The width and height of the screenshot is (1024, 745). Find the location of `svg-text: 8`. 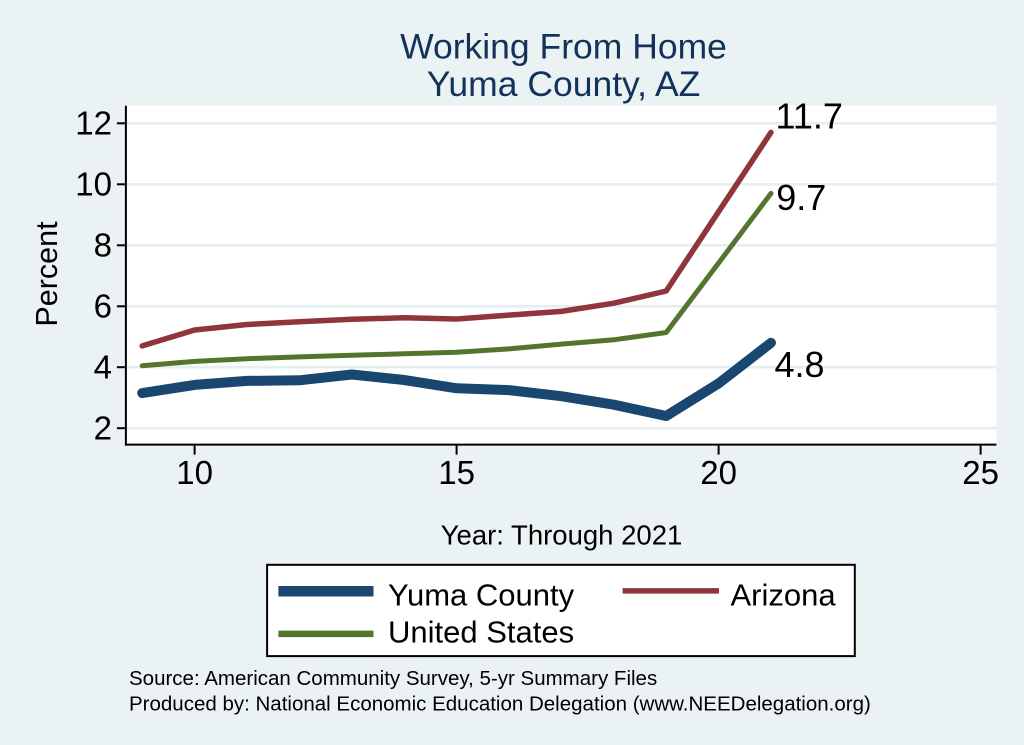

svg-text: 8 is located at coordinates (103, 245).